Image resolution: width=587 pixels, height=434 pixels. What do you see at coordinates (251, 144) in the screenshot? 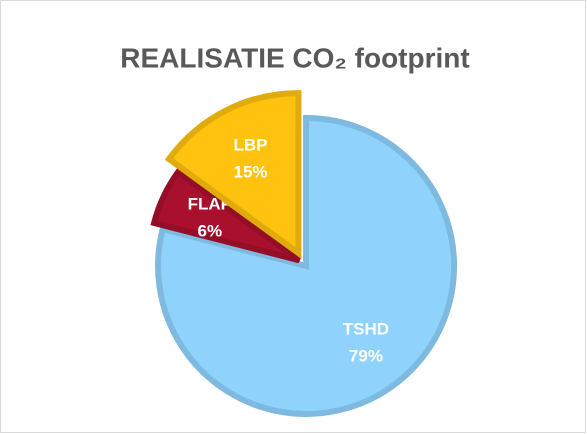
I see `slice-label: LBP` at bounding box center [251, 144].